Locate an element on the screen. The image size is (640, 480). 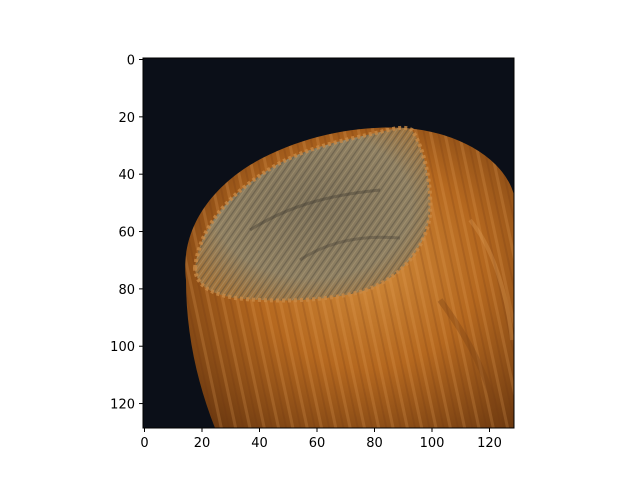
y-tick-label: 120 is located at coordinates (122, 405).